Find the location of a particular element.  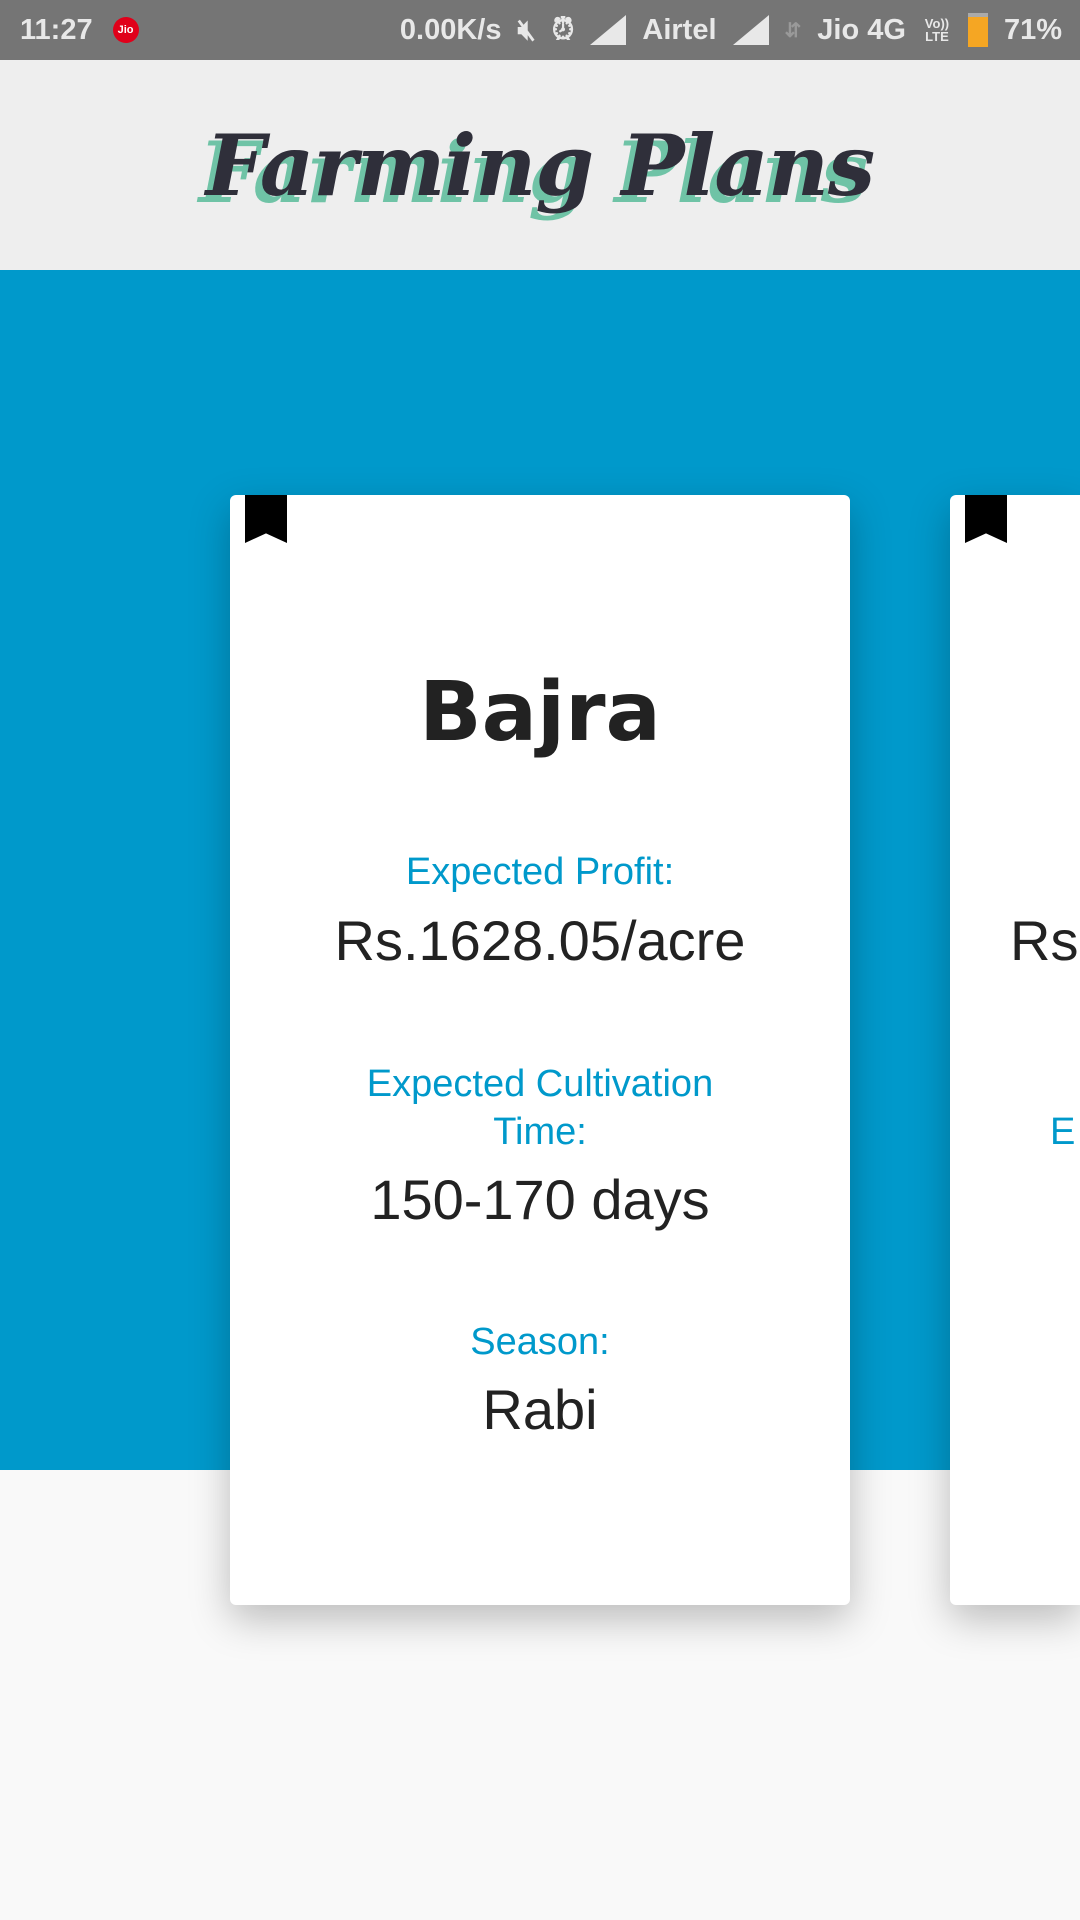

carrier-2: Jio 4G is located at coordinates (861, 29).